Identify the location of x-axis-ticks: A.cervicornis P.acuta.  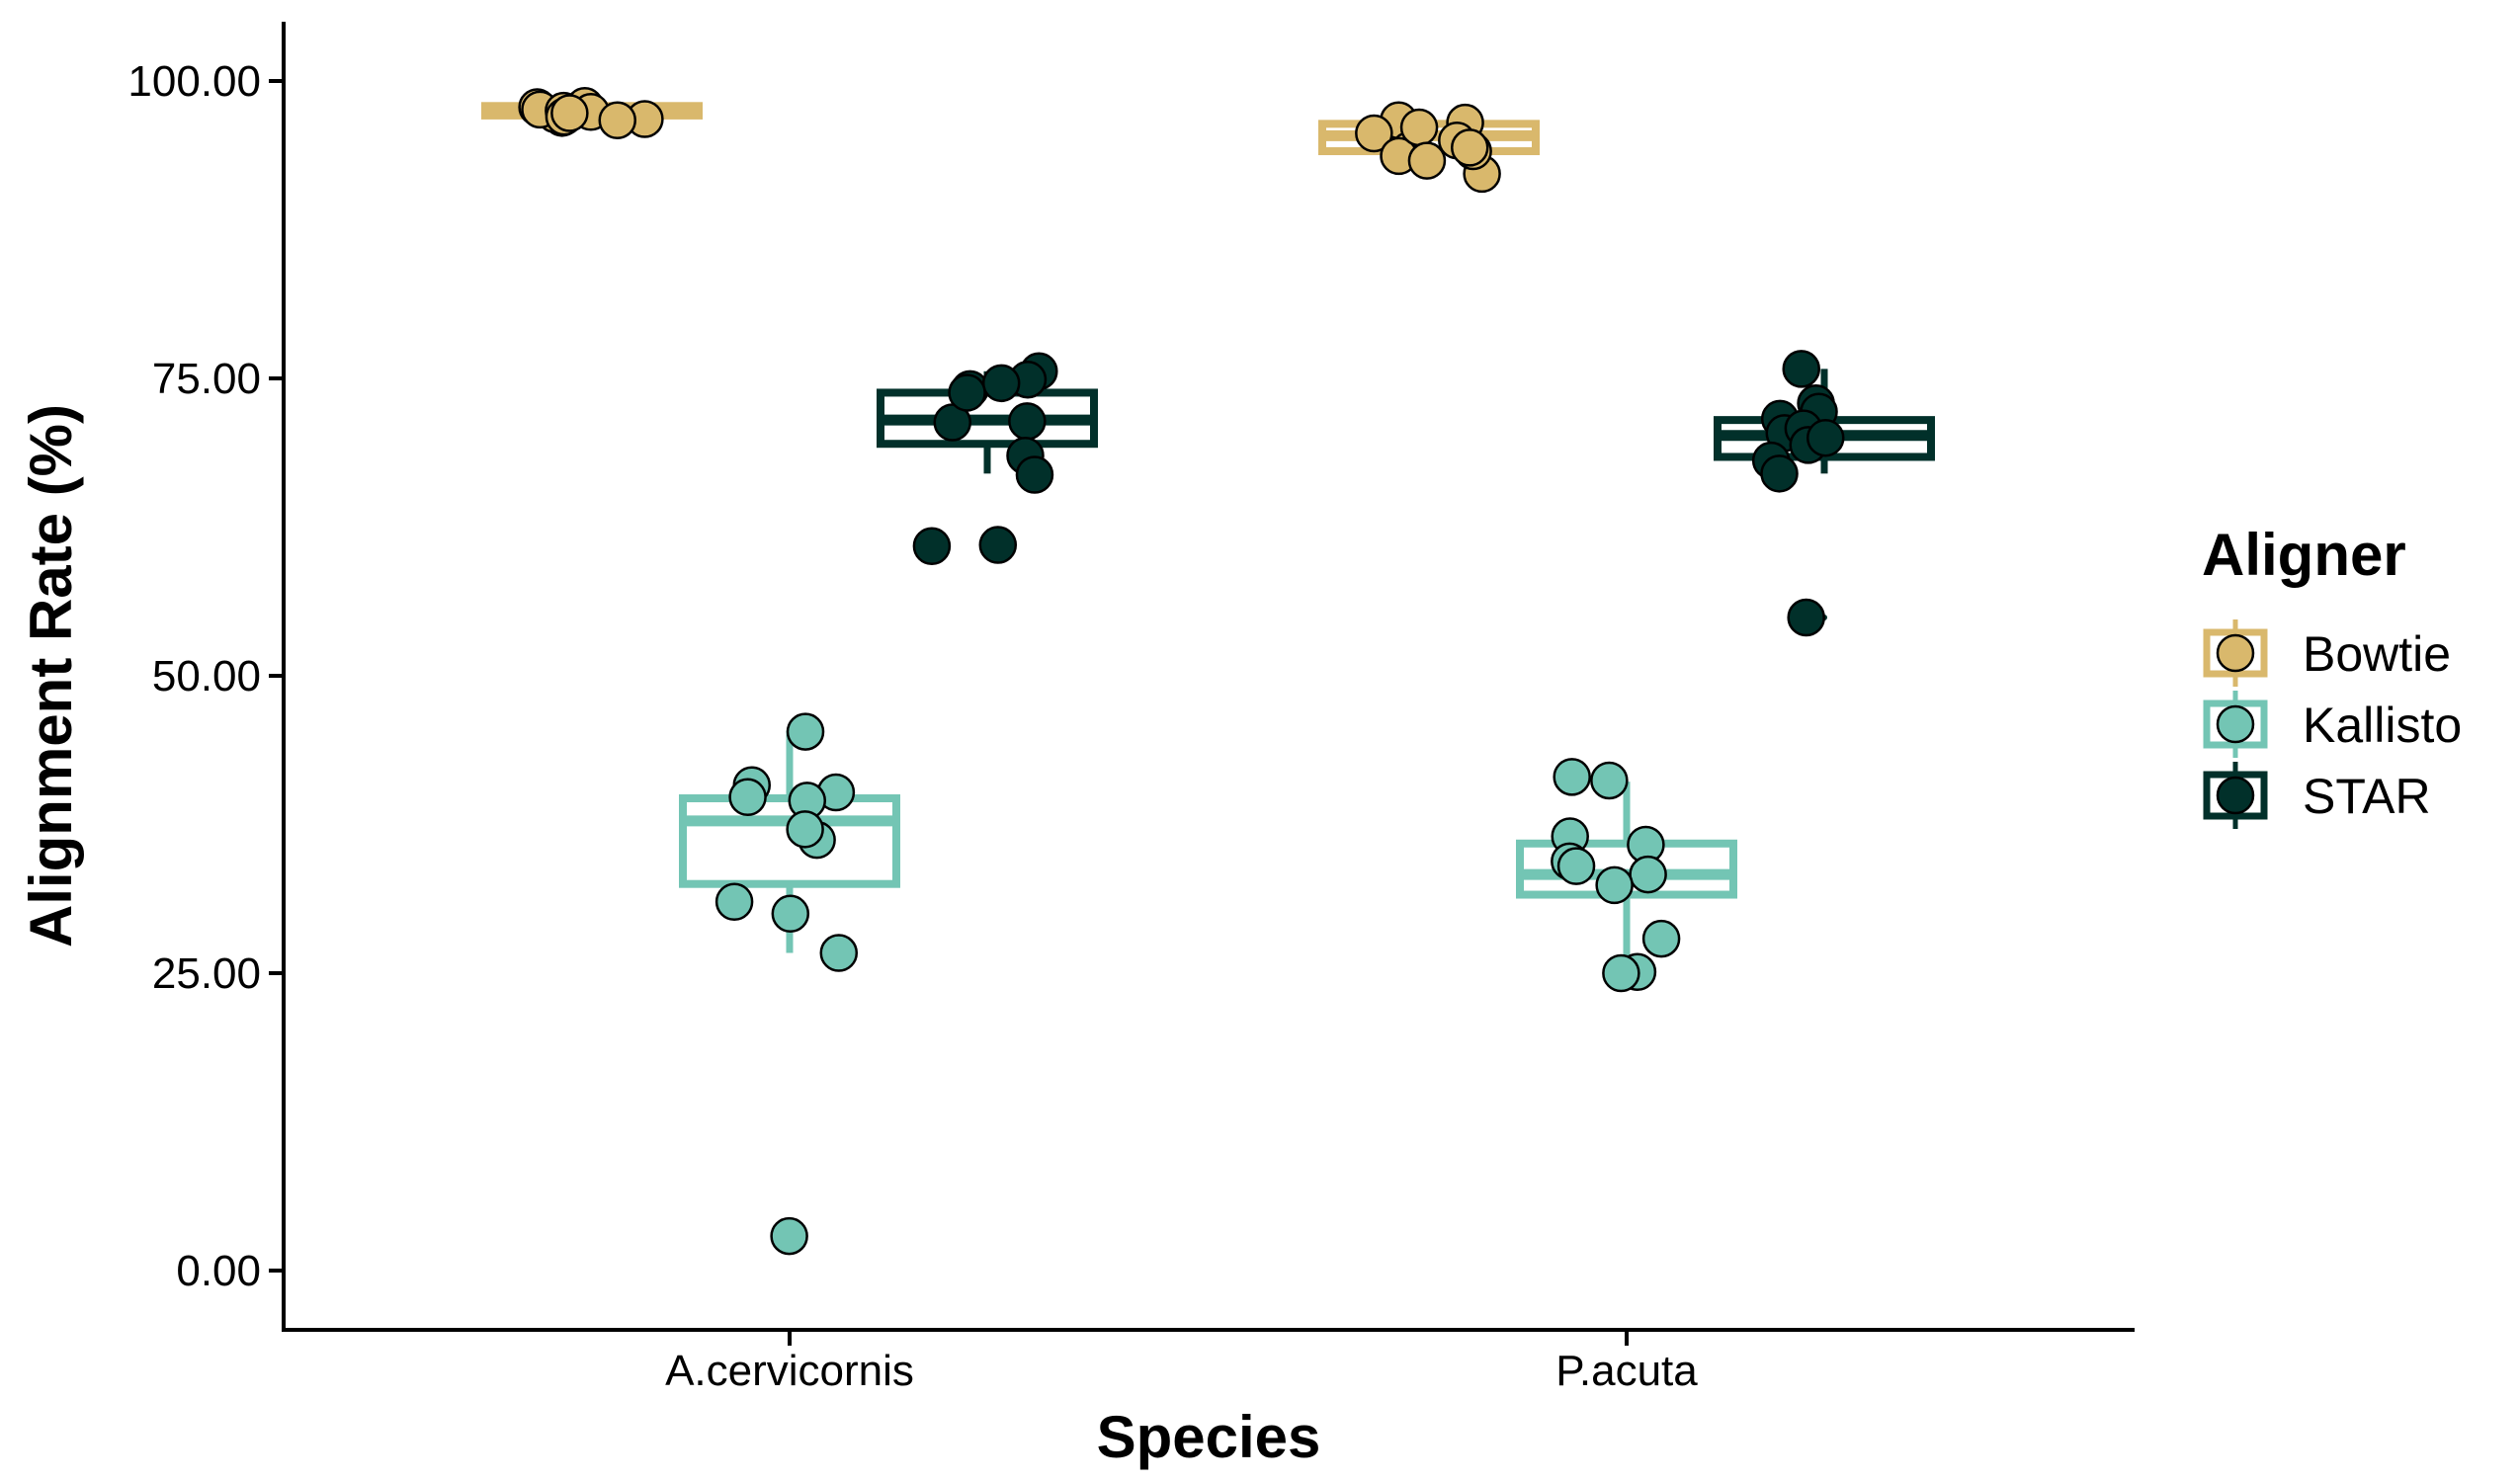
(1181, 1362).